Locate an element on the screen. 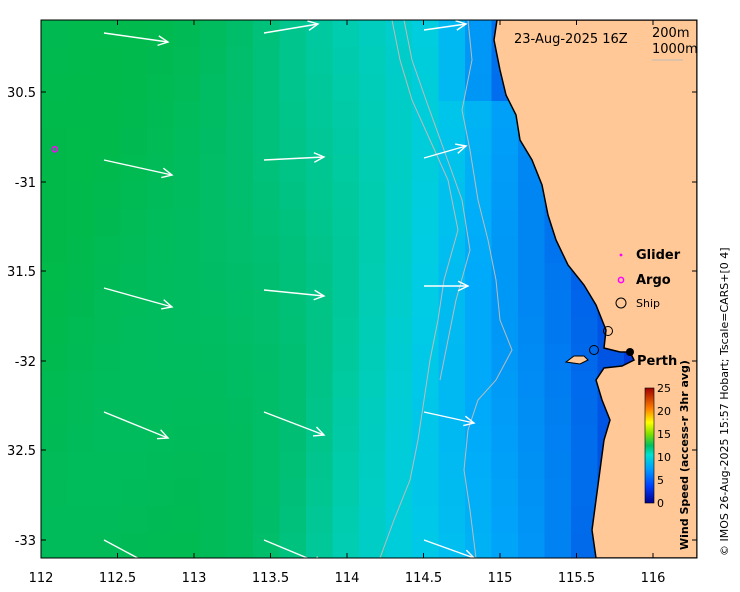  perth-dot is located at coordinates (630, 352).